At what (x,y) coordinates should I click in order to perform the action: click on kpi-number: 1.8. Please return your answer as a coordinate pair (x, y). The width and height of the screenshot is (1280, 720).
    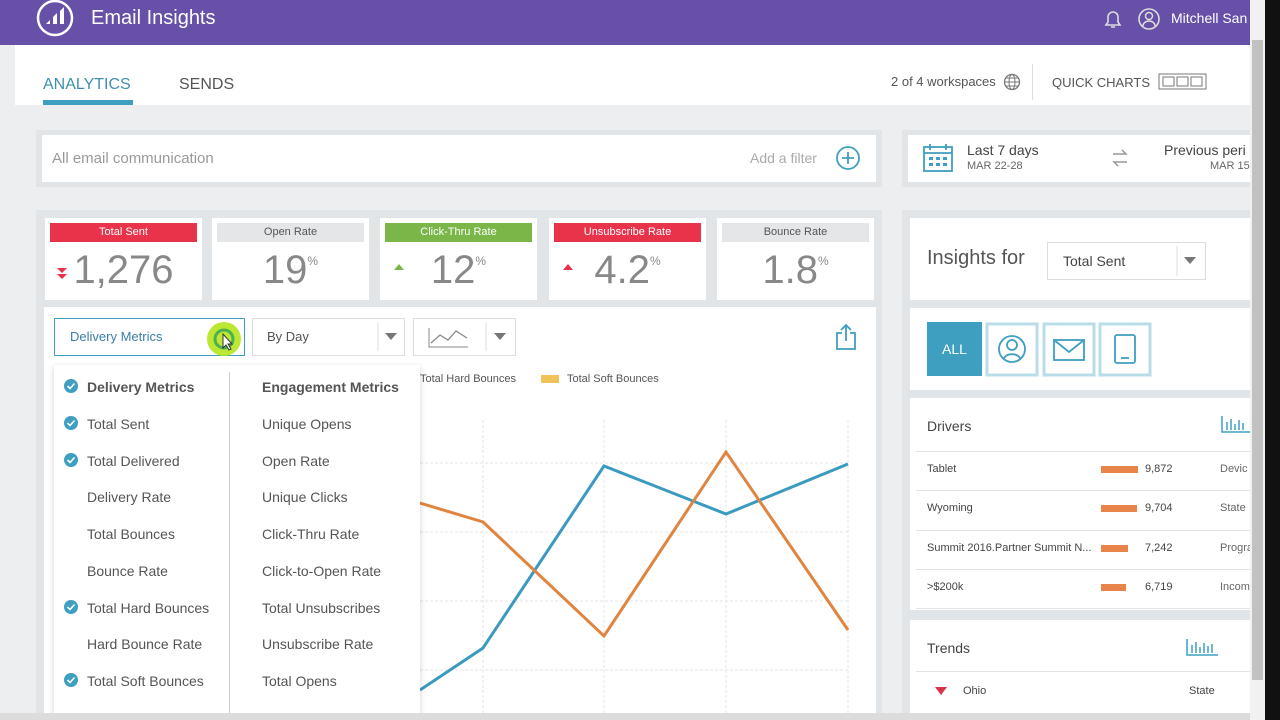
    Looking at the image, I should click on (790, 270).